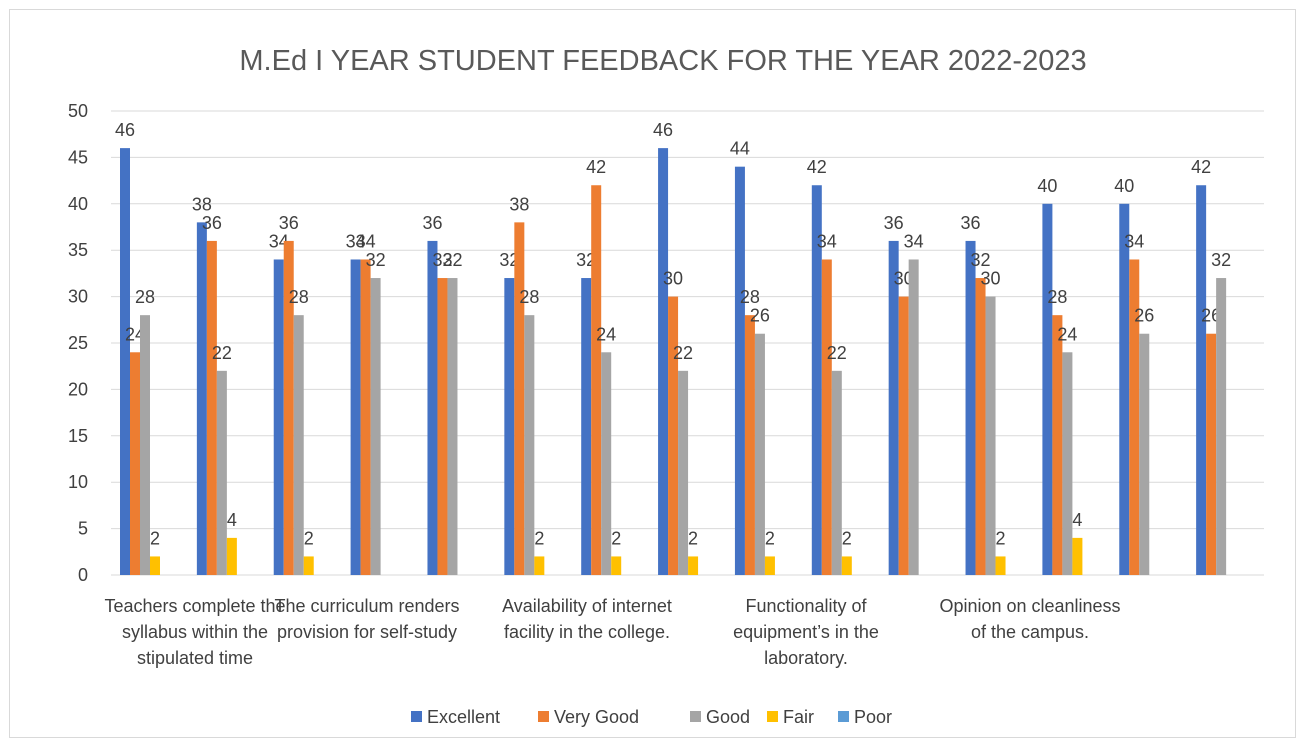  I want to click on y-tick-label: 0, so click(83, 575).